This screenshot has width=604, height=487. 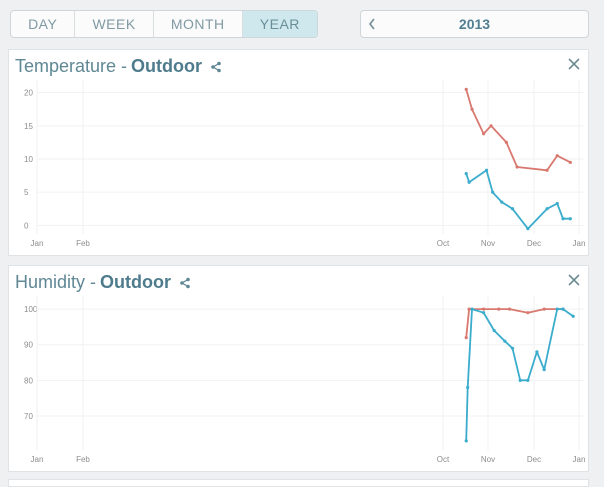 What do you see at coordinates (31, 309) in the screenshot?
I see `y-tick-label: 100` at bounding box center [31, 309].